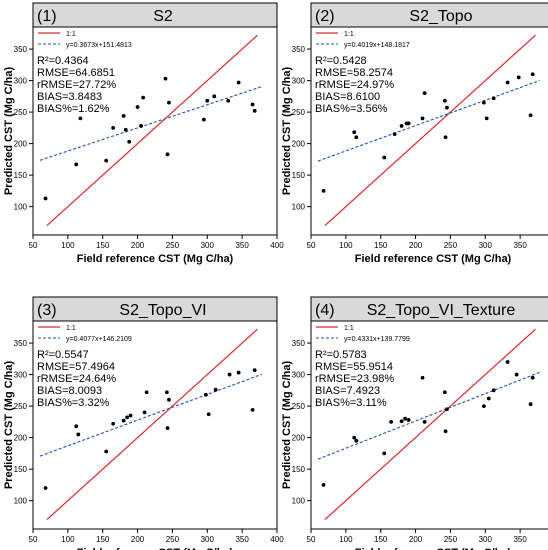 The width and height of the screenshot is (548, 550). Describe the element at coordinates (73, 109) in the screenshot. I see `stat-line: BIAS%=1.62%` at that location.